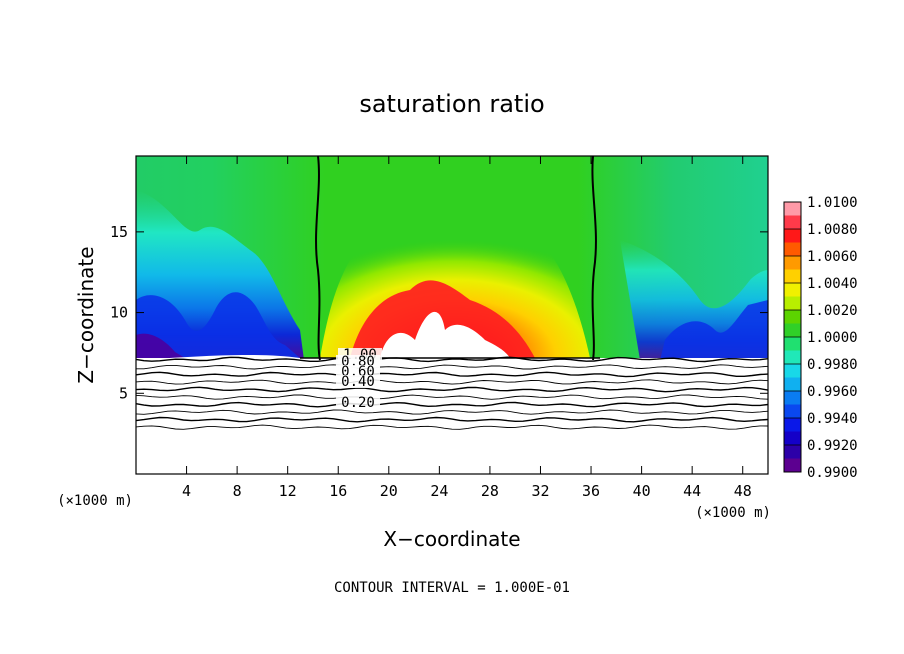  What do you see at coordinates (832, 446) in the screenshot?
I see `colorbar-label: 0.9920` at bounding box center [832, 446].